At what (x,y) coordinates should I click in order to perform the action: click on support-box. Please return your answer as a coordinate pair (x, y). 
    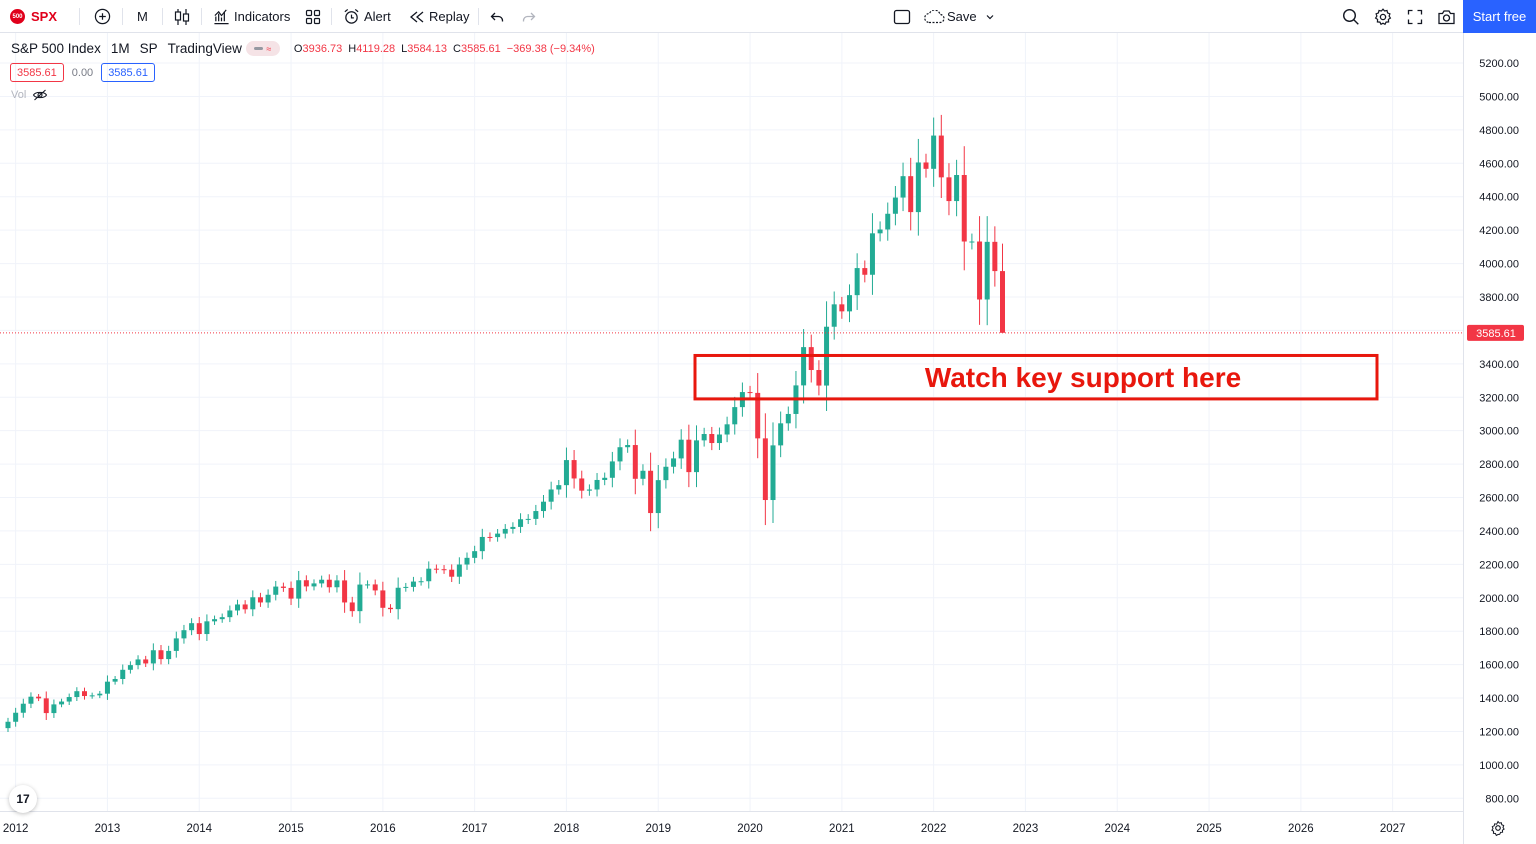
    Looking at the image, I should click on (1036, 377).